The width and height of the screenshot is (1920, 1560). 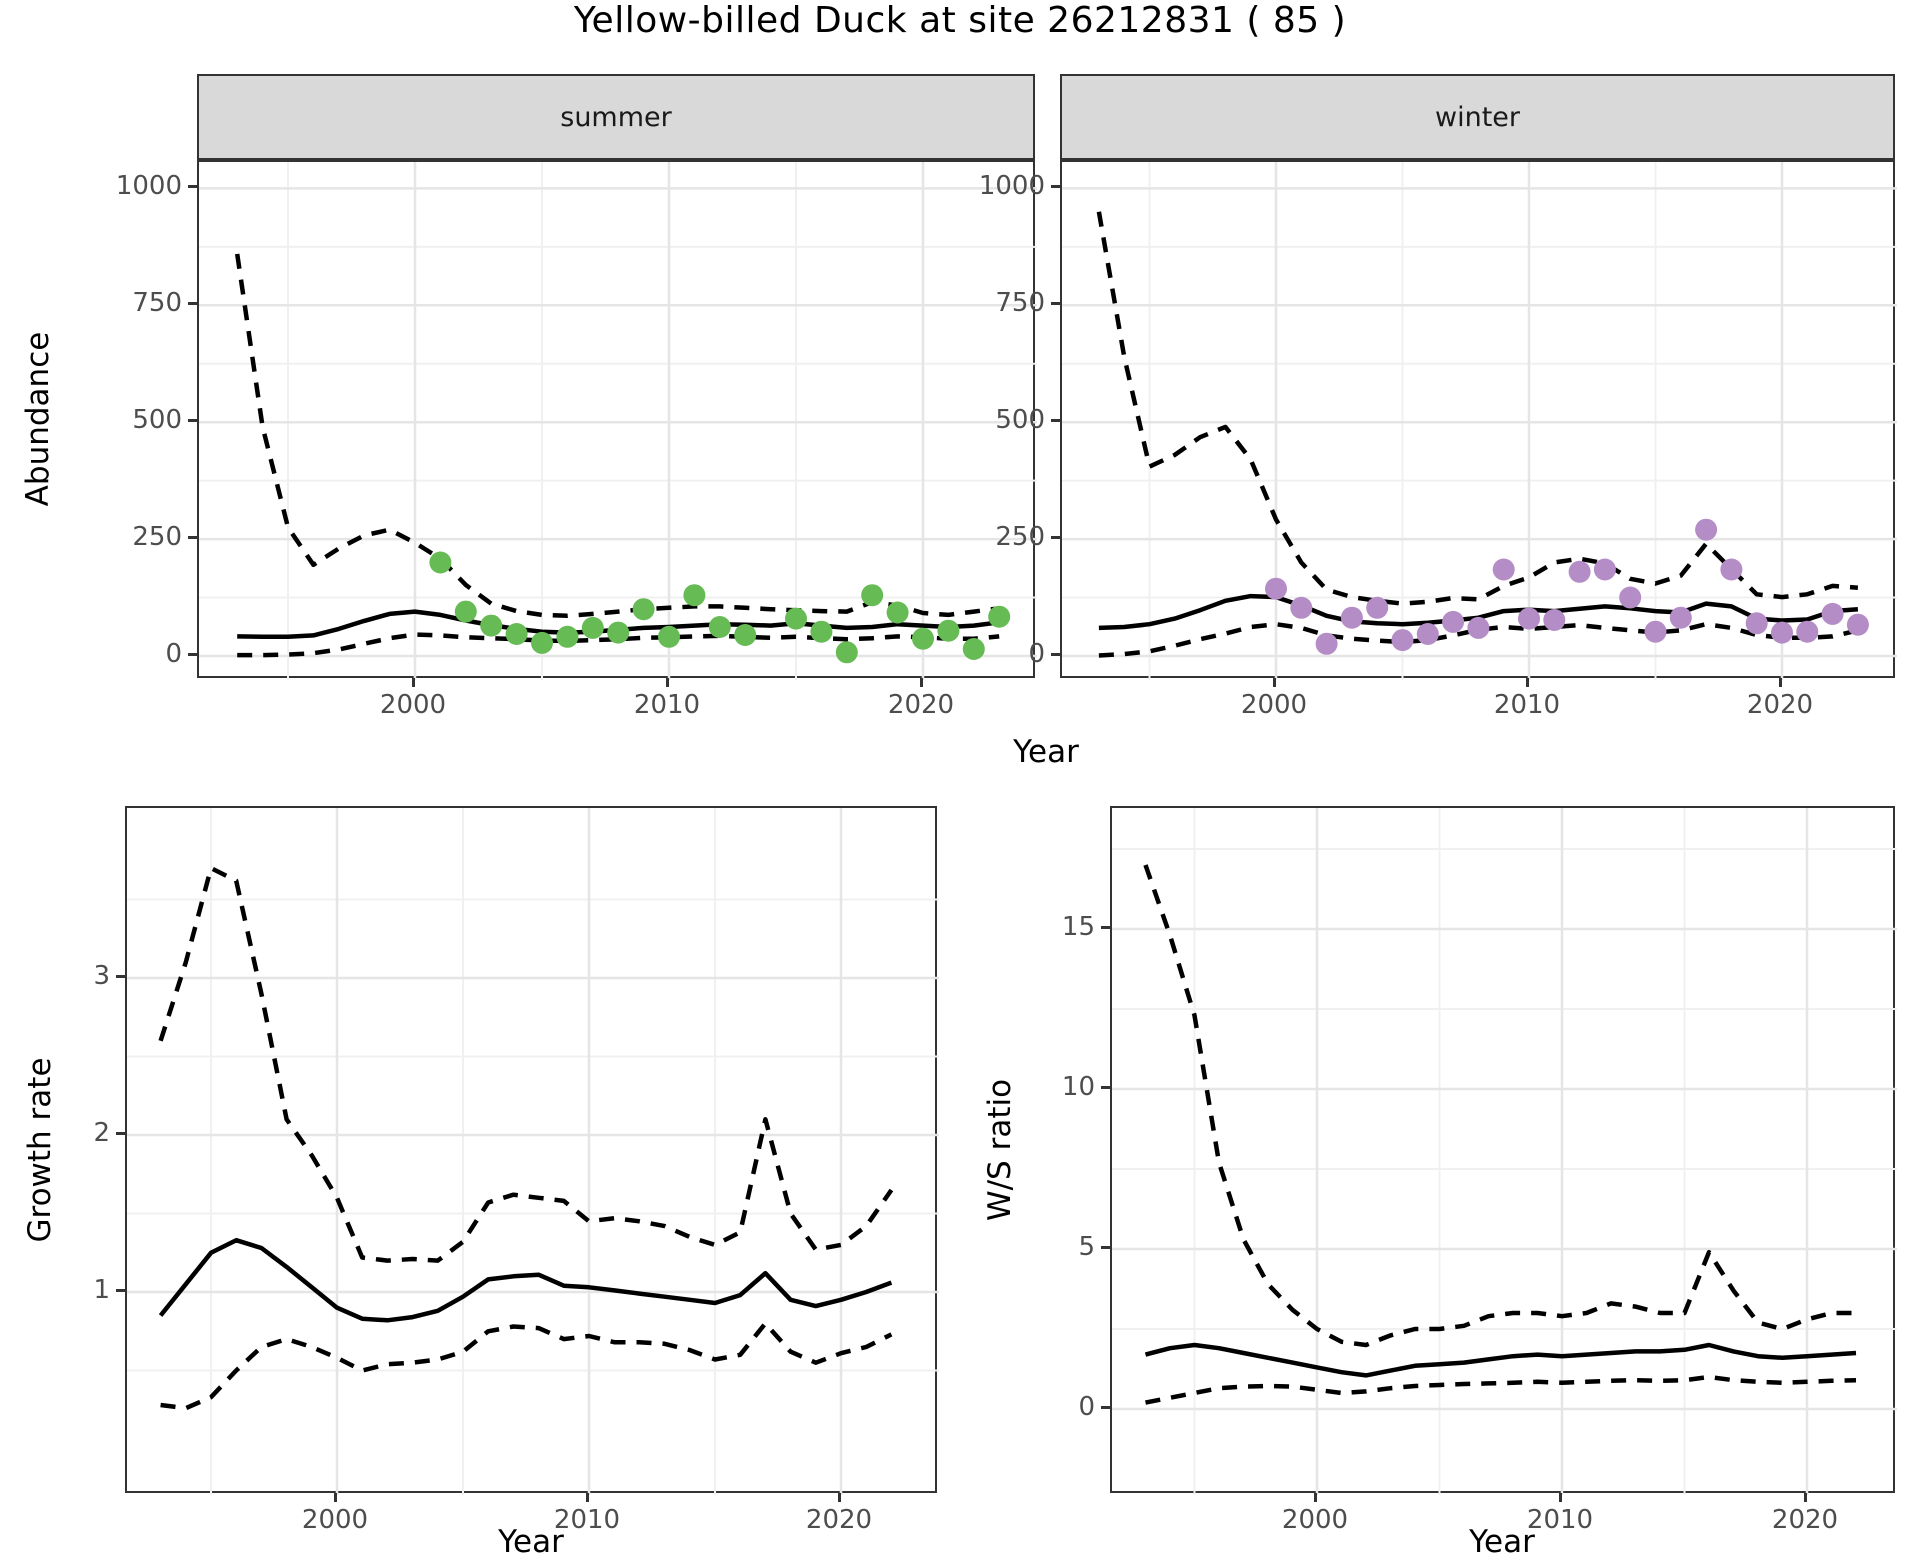 I want to click on y-tick-label-summer: 0, so click(x=173, y=654).